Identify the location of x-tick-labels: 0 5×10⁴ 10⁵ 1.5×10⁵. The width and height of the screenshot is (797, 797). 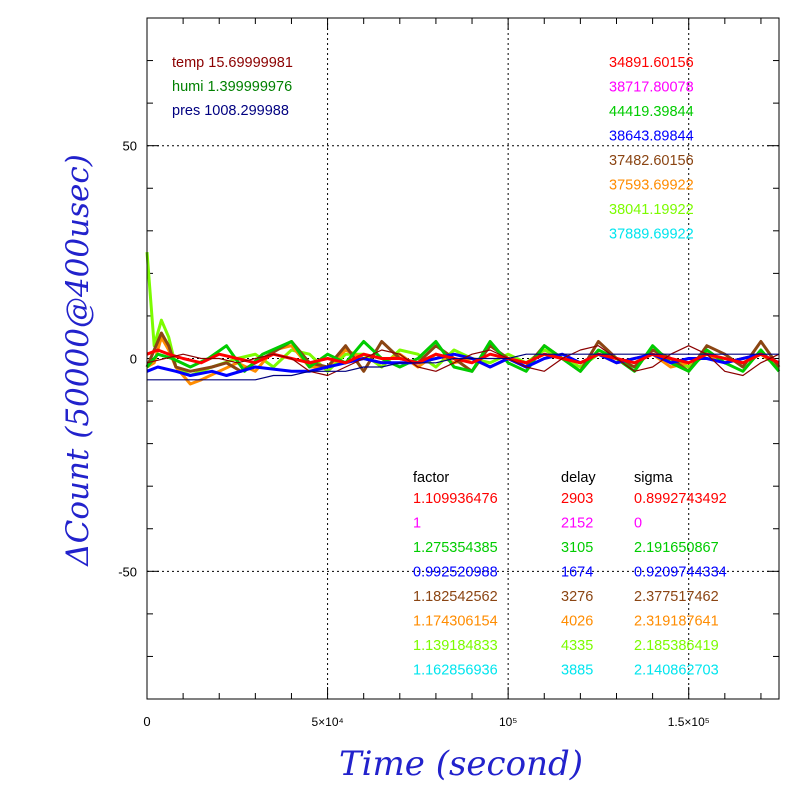
(426, 721).